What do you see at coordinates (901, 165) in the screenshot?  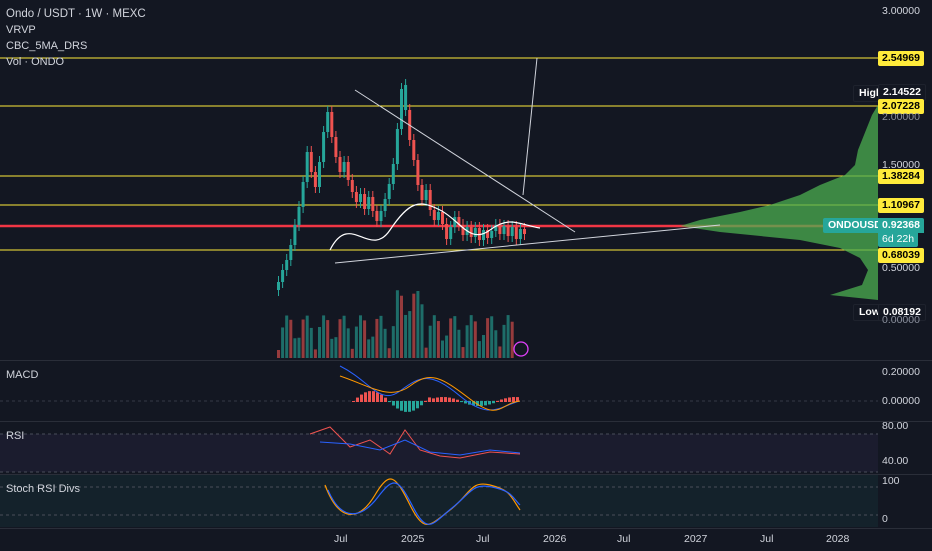 I see `price-tick: 1.50000` at bounding box center [901, 165].